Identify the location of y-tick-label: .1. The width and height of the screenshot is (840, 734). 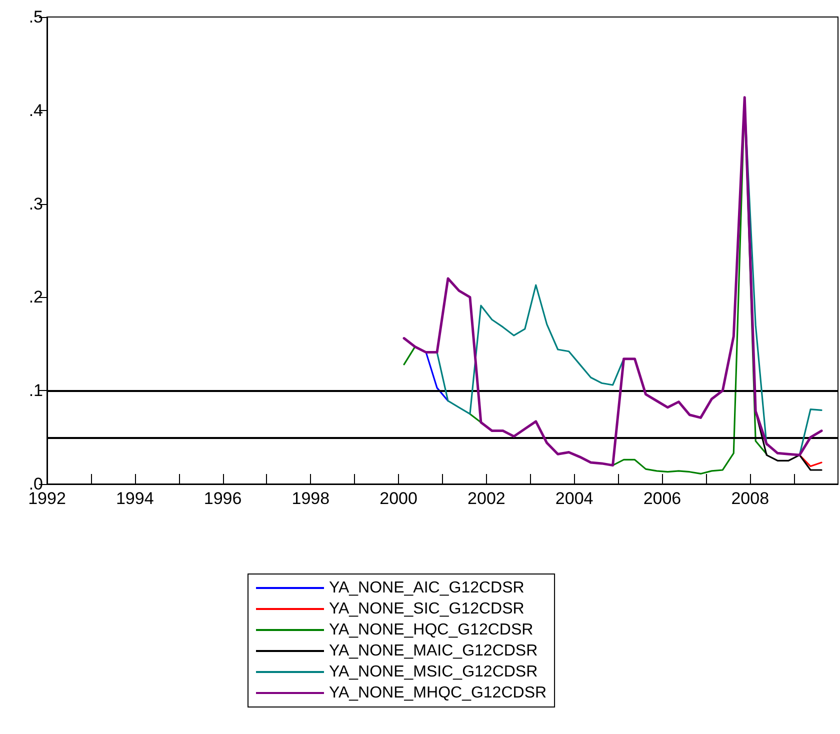
(35, 390).